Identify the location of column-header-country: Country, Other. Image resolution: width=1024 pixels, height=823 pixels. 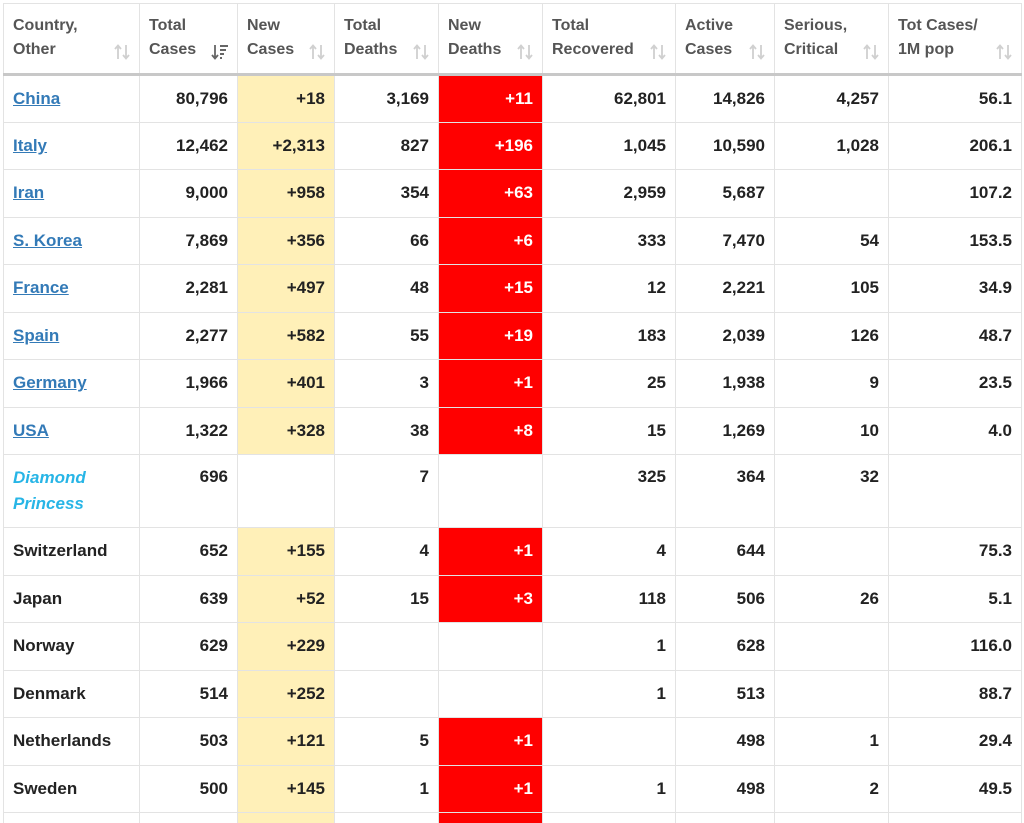
(71, 39).